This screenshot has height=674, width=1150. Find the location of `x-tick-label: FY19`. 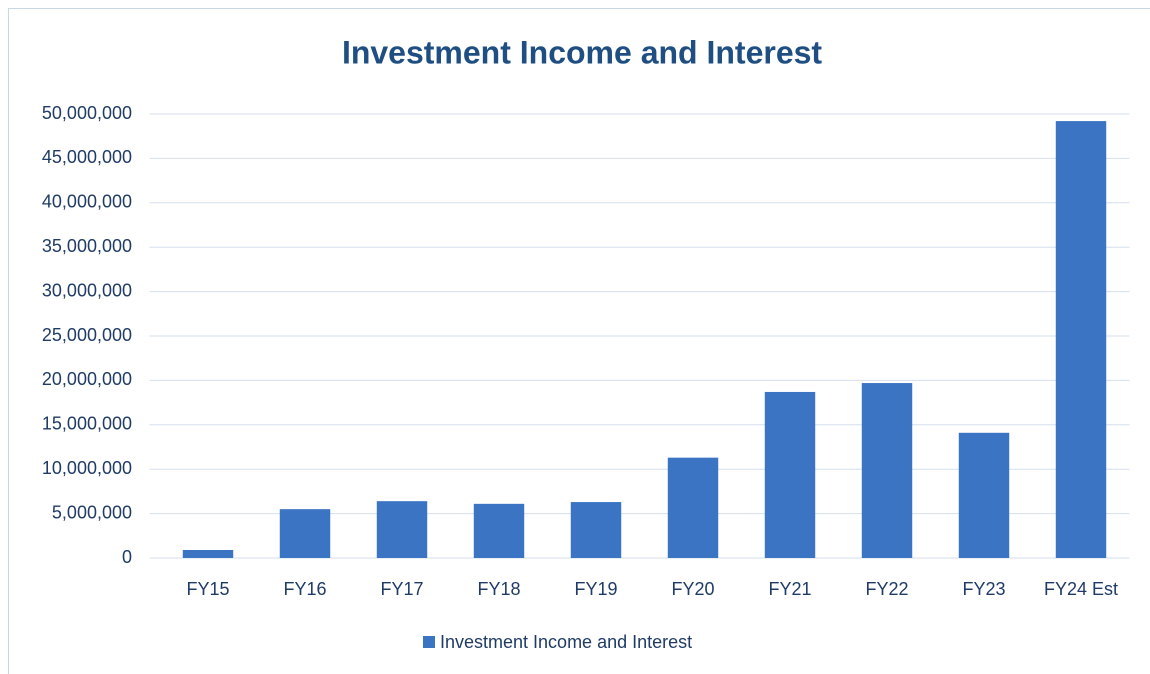

x-tick-label: FY19 is located at coordinates (595, 589).